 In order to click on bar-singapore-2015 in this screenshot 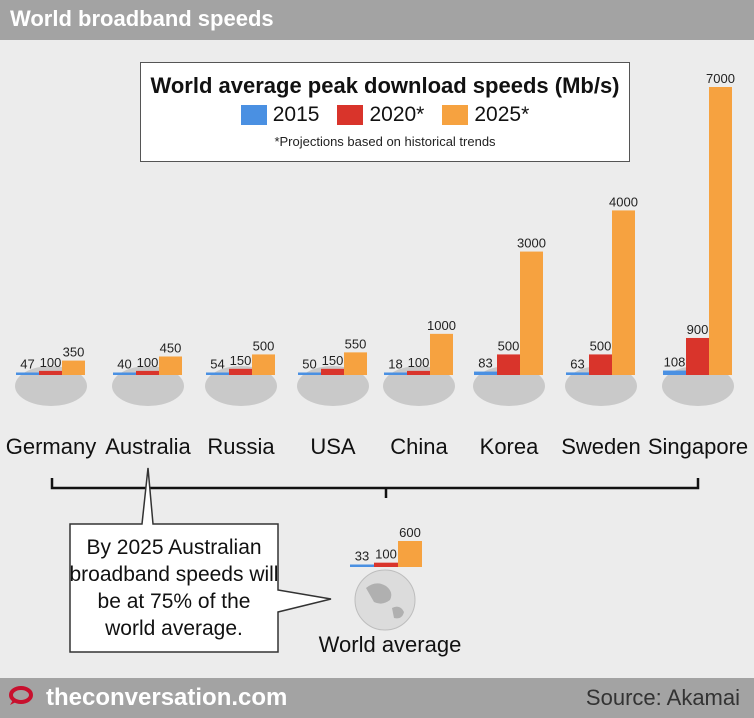, I will do `click(674, 372)`.